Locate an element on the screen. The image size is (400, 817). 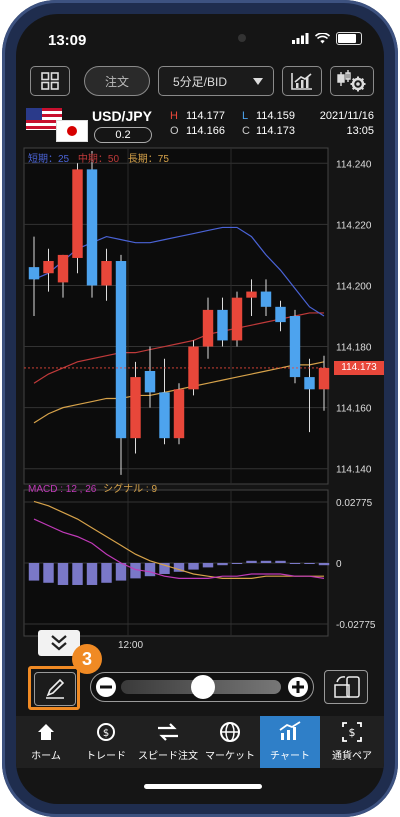
order-button: 注文 is located at coordinates (117, 81).